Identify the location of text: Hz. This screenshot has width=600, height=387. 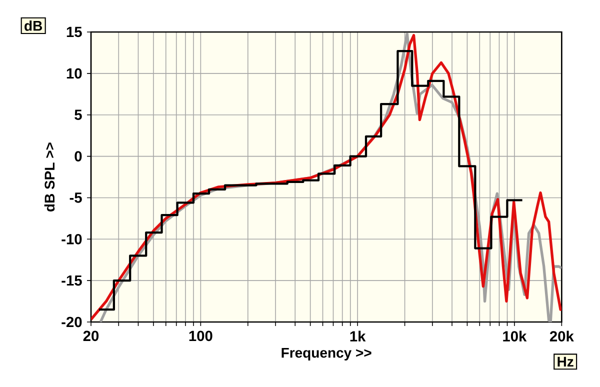
(566, 361).